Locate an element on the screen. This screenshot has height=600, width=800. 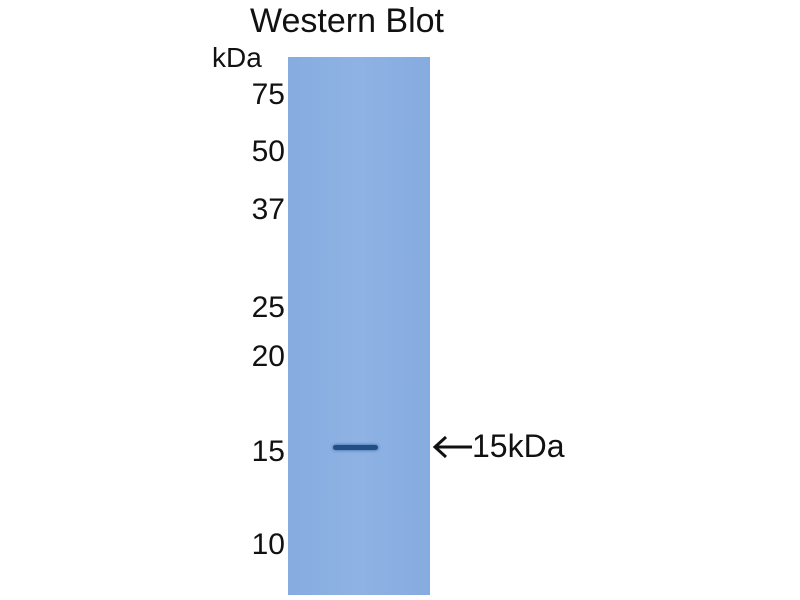
blot-title: Western Blot is located at coordinates (347, 21).